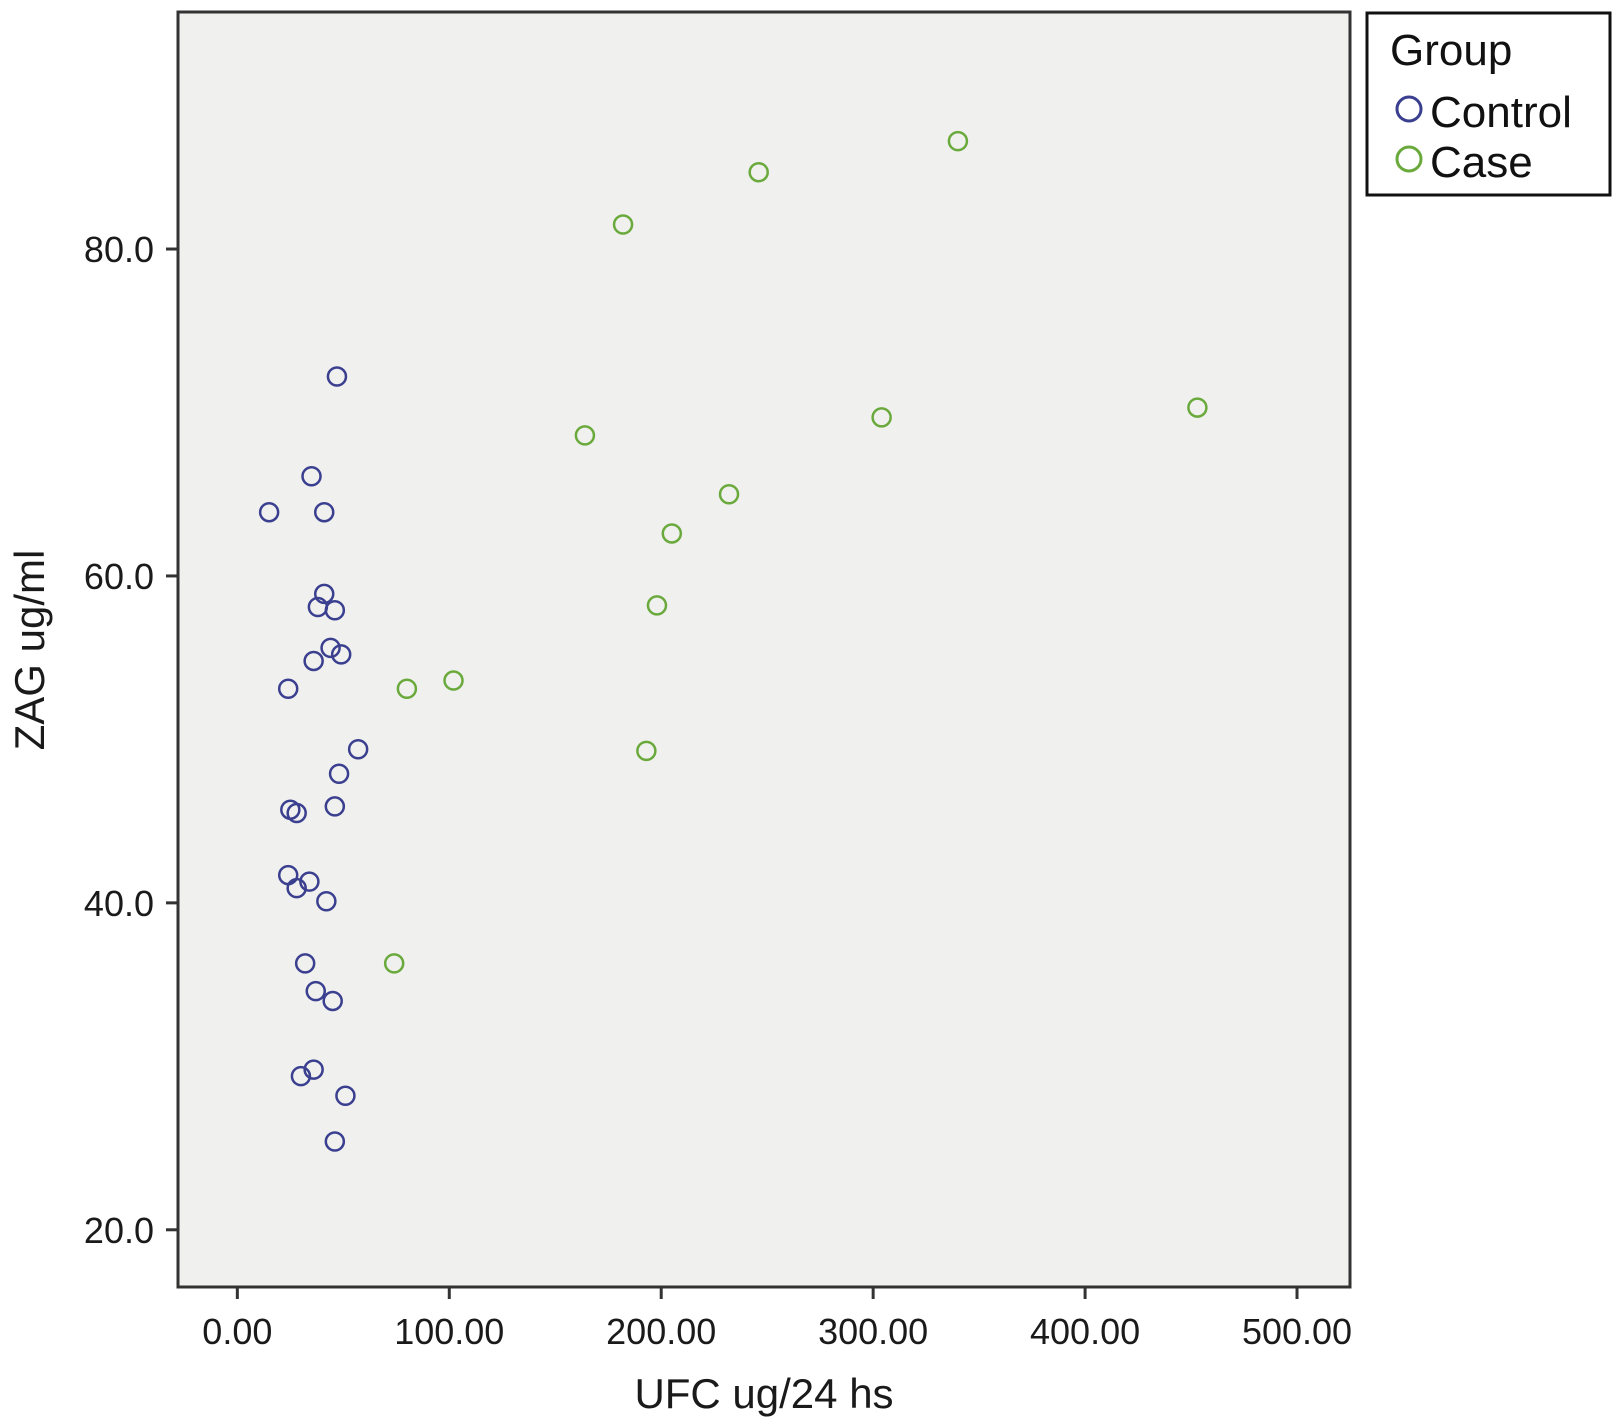 This screenshot has width=1618, height=1424. Describe the element at coordinates (763, 1393) in the screenshot. I see `x-axis-title: UFC ug/24 hs` at that location.